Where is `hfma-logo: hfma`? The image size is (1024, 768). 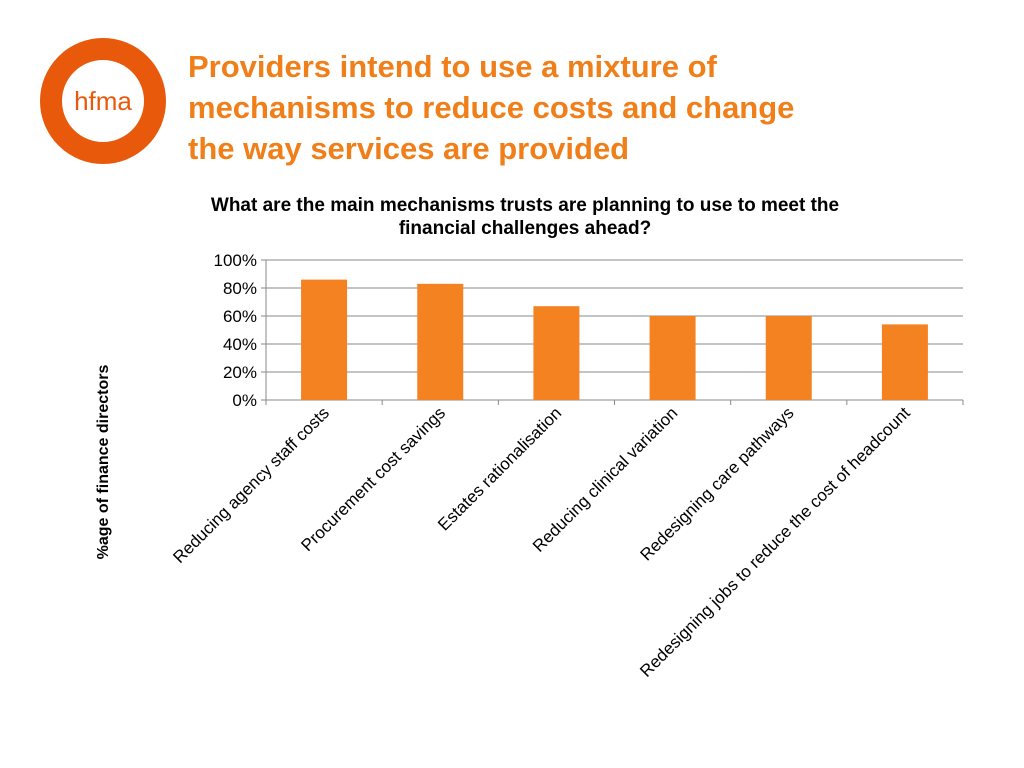
hfma-logo: hfma is located at coordinates (103, 101).